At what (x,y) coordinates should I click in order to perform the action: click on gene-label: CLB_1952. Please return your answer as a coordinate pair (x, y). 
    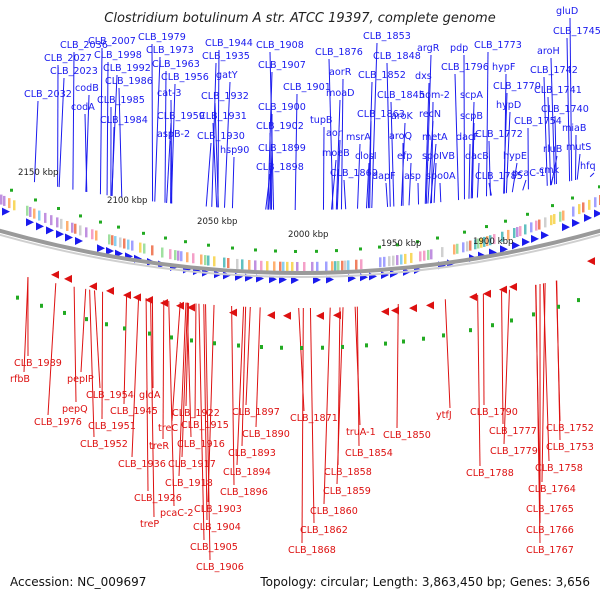
    Looking at the image, I should click on (104, 444).